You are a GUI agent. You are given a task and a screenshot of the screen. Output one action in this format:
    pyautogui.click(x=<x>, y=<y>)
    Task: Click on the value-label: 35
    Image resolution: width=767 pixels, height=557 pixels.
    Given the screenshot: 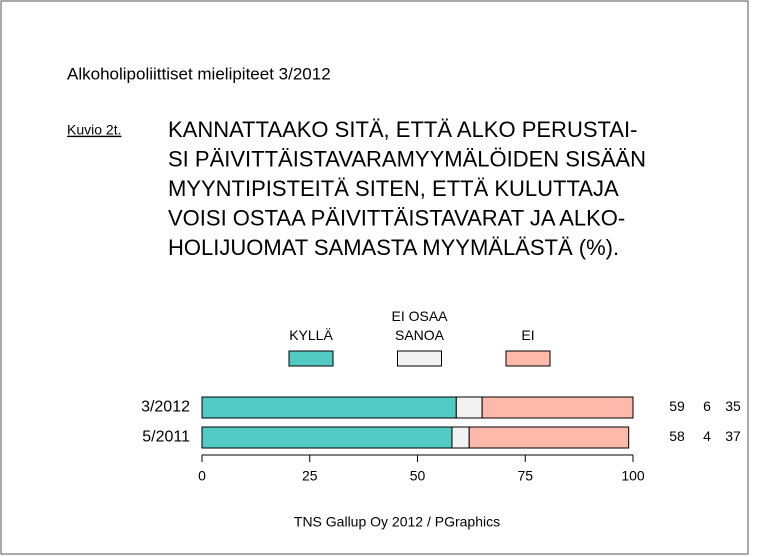 What is the action you would take?
    pyautogui.click(x=733, y=406)
    